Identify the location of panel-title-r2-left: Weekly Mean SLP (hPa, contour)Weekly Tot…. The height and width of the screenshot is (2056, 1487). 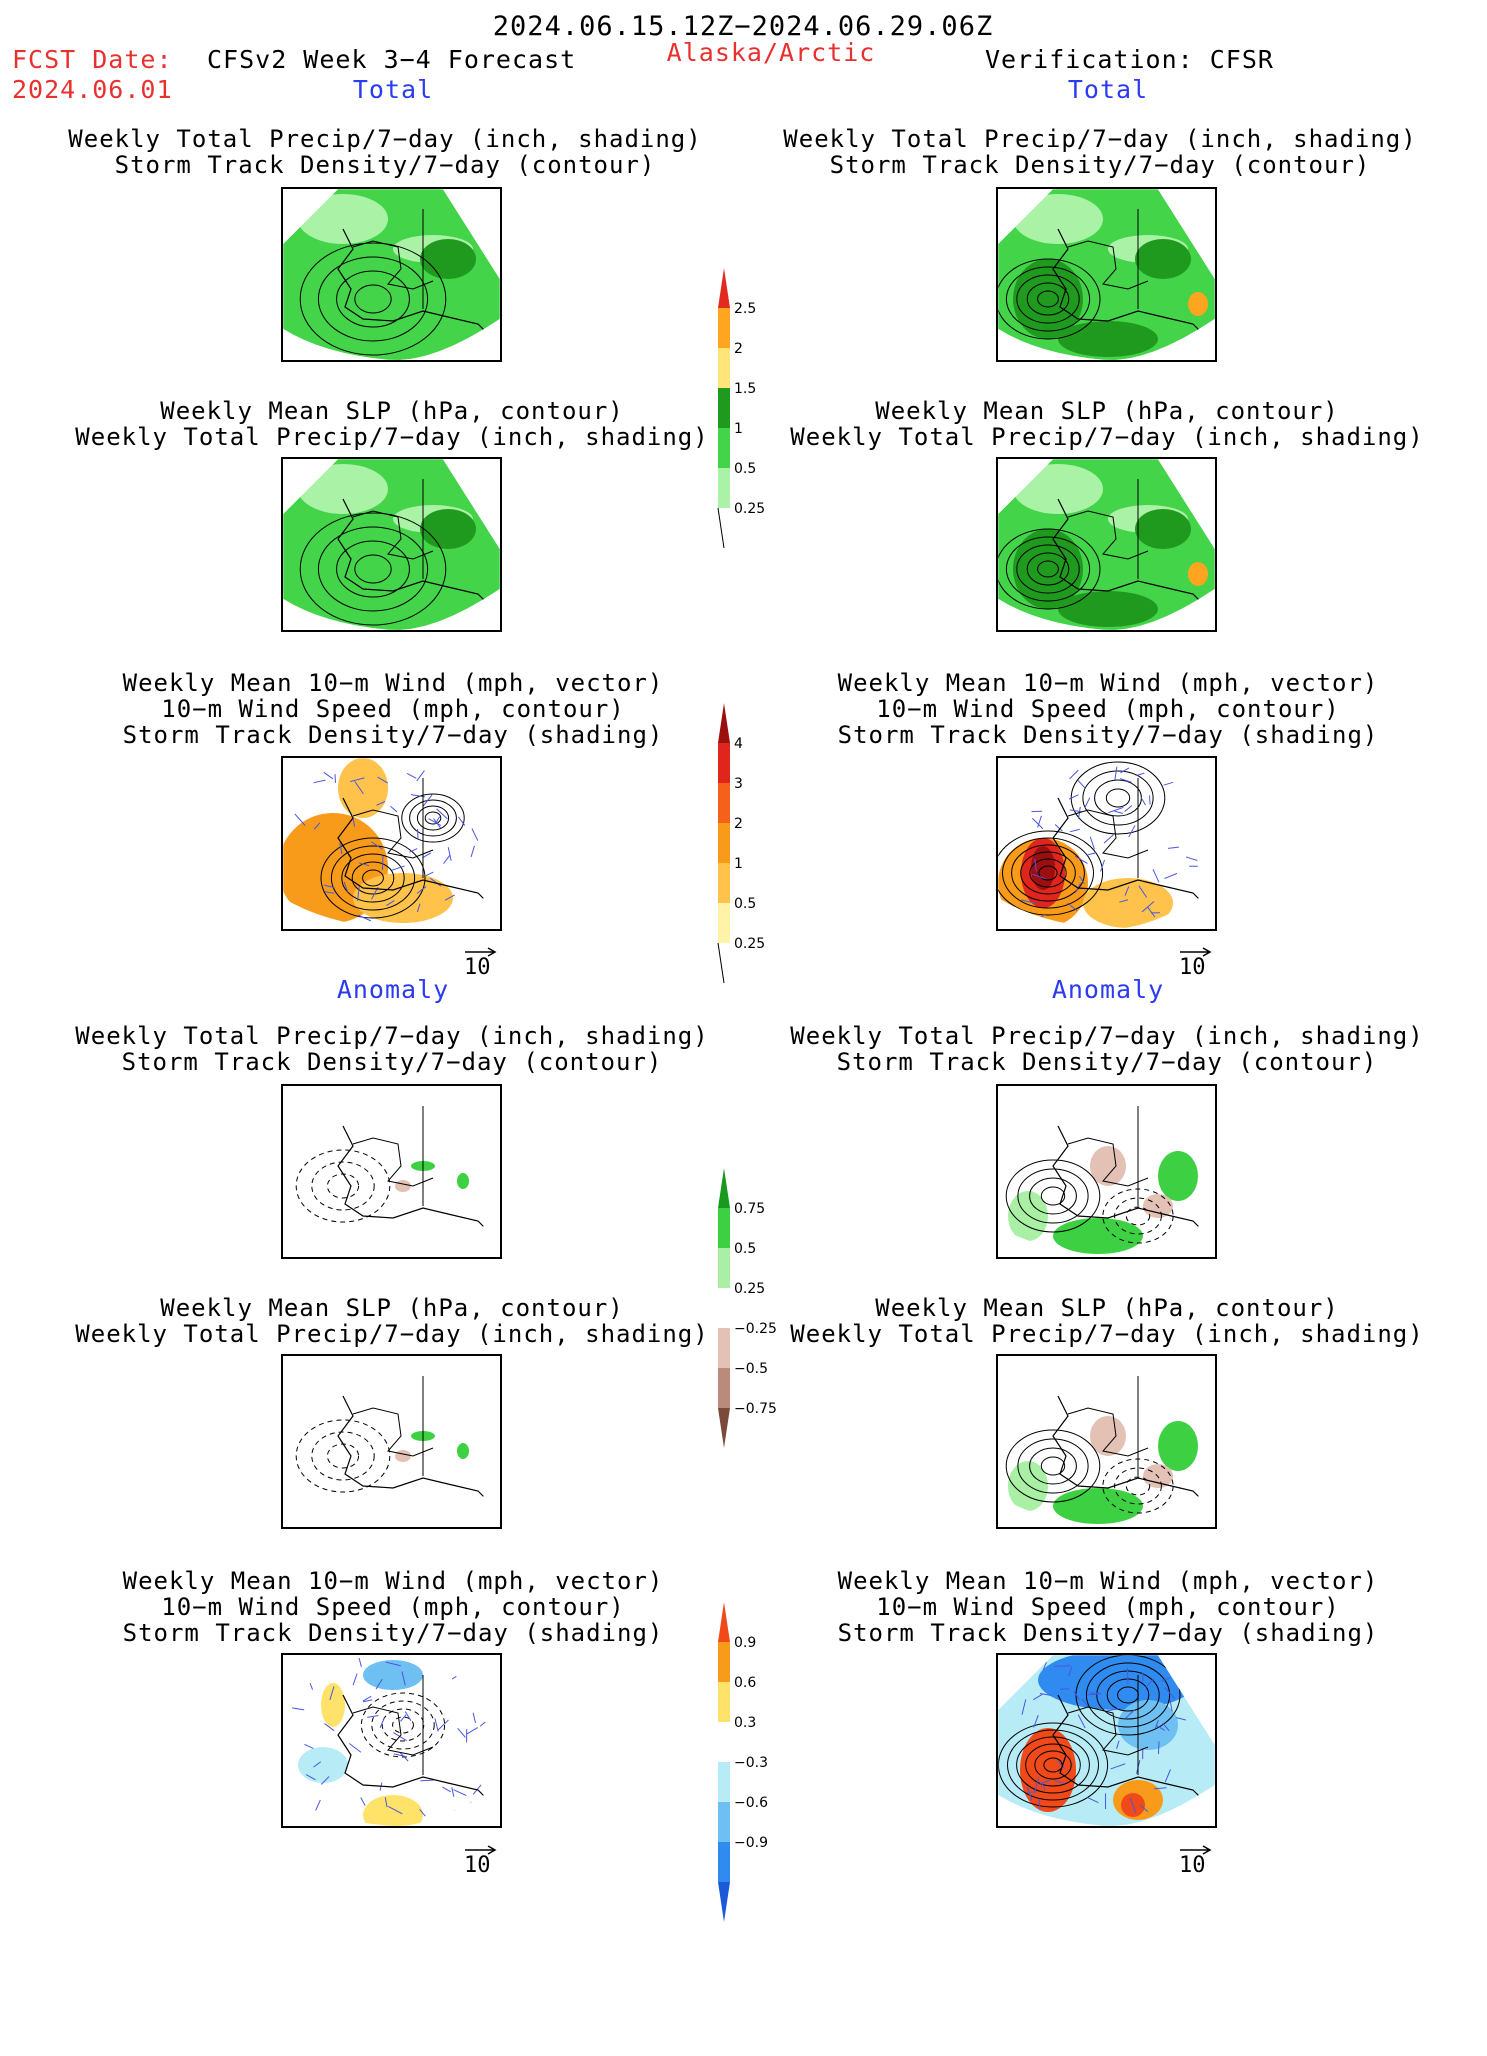
(391, 424).